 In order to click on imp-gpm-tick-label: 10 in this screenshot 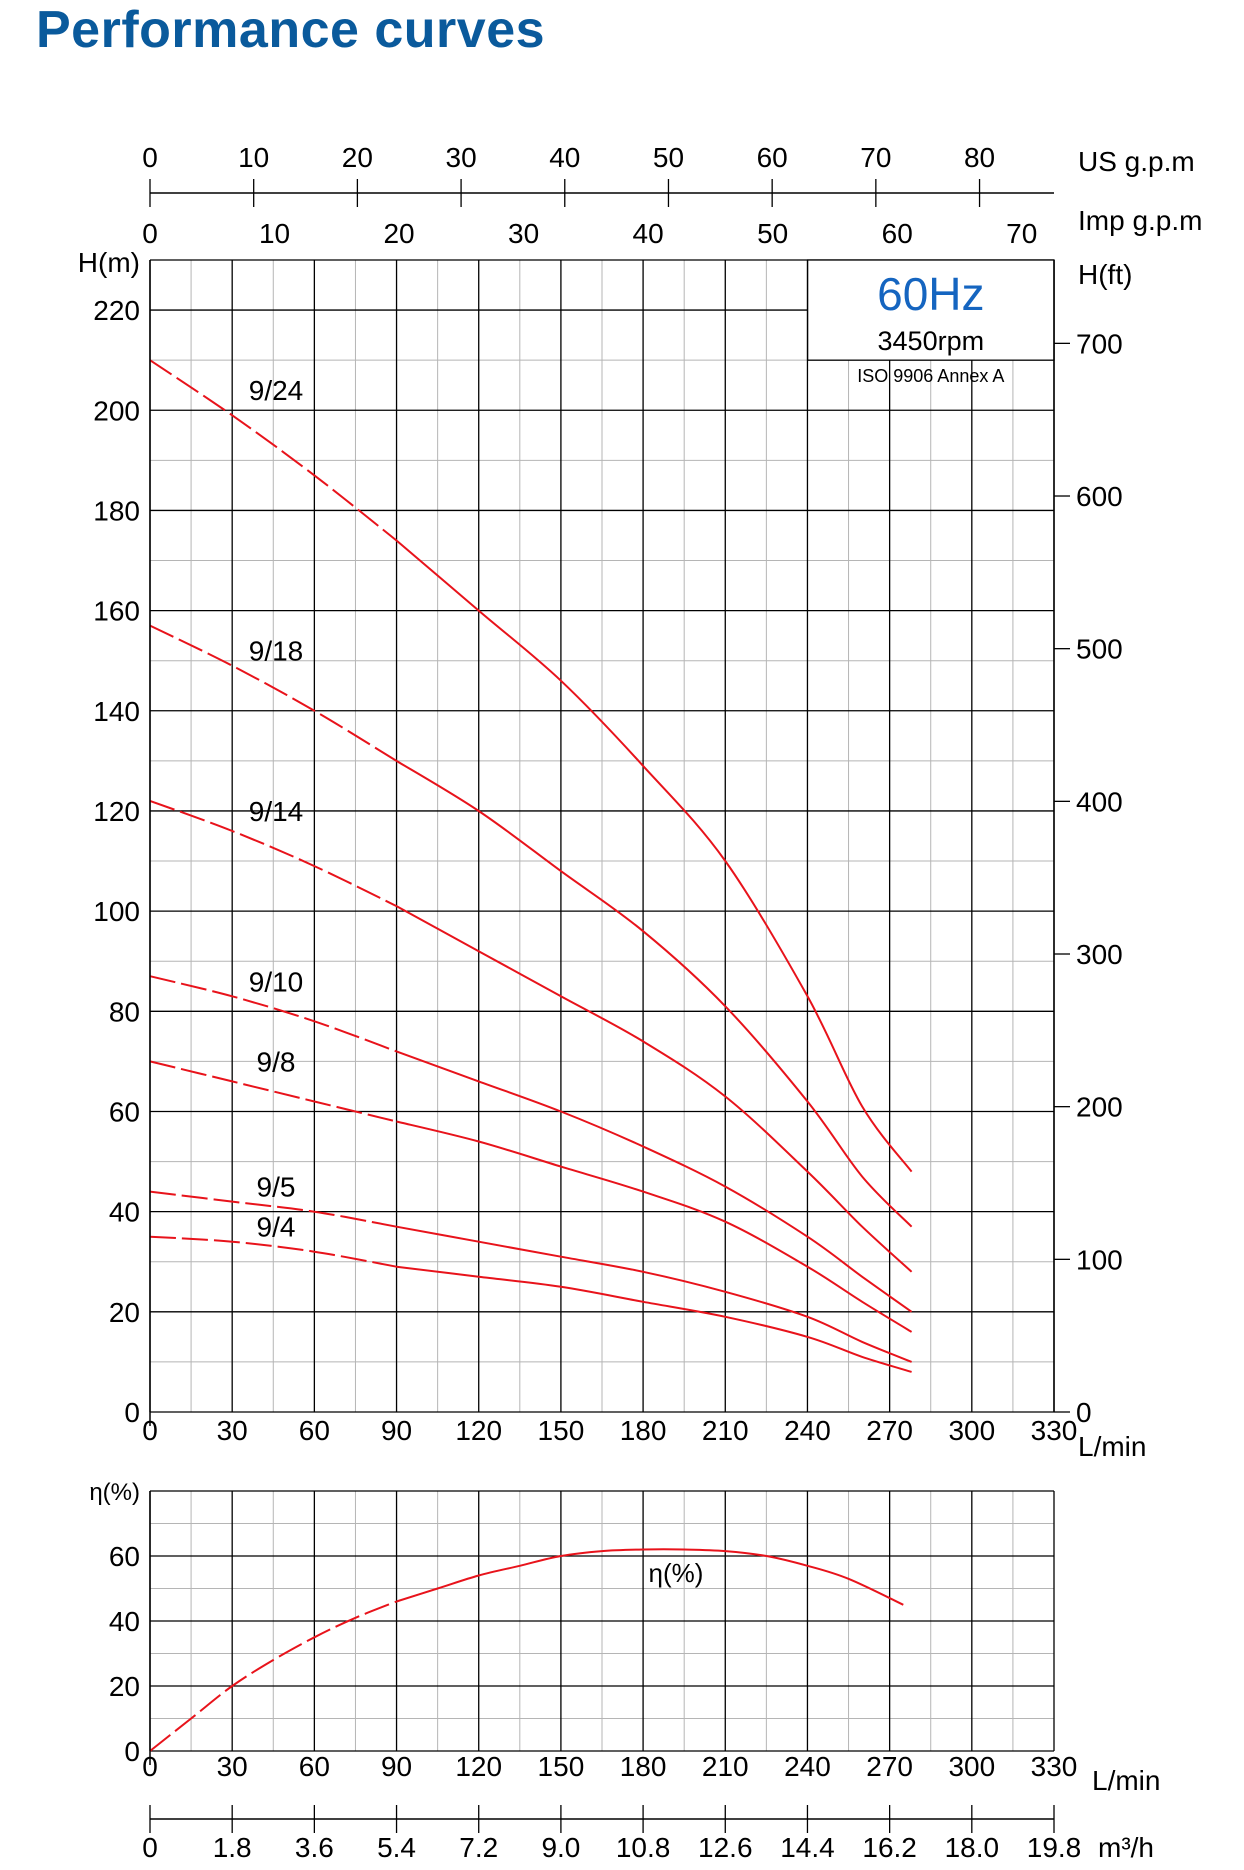, I will do `click(274, 233)`.